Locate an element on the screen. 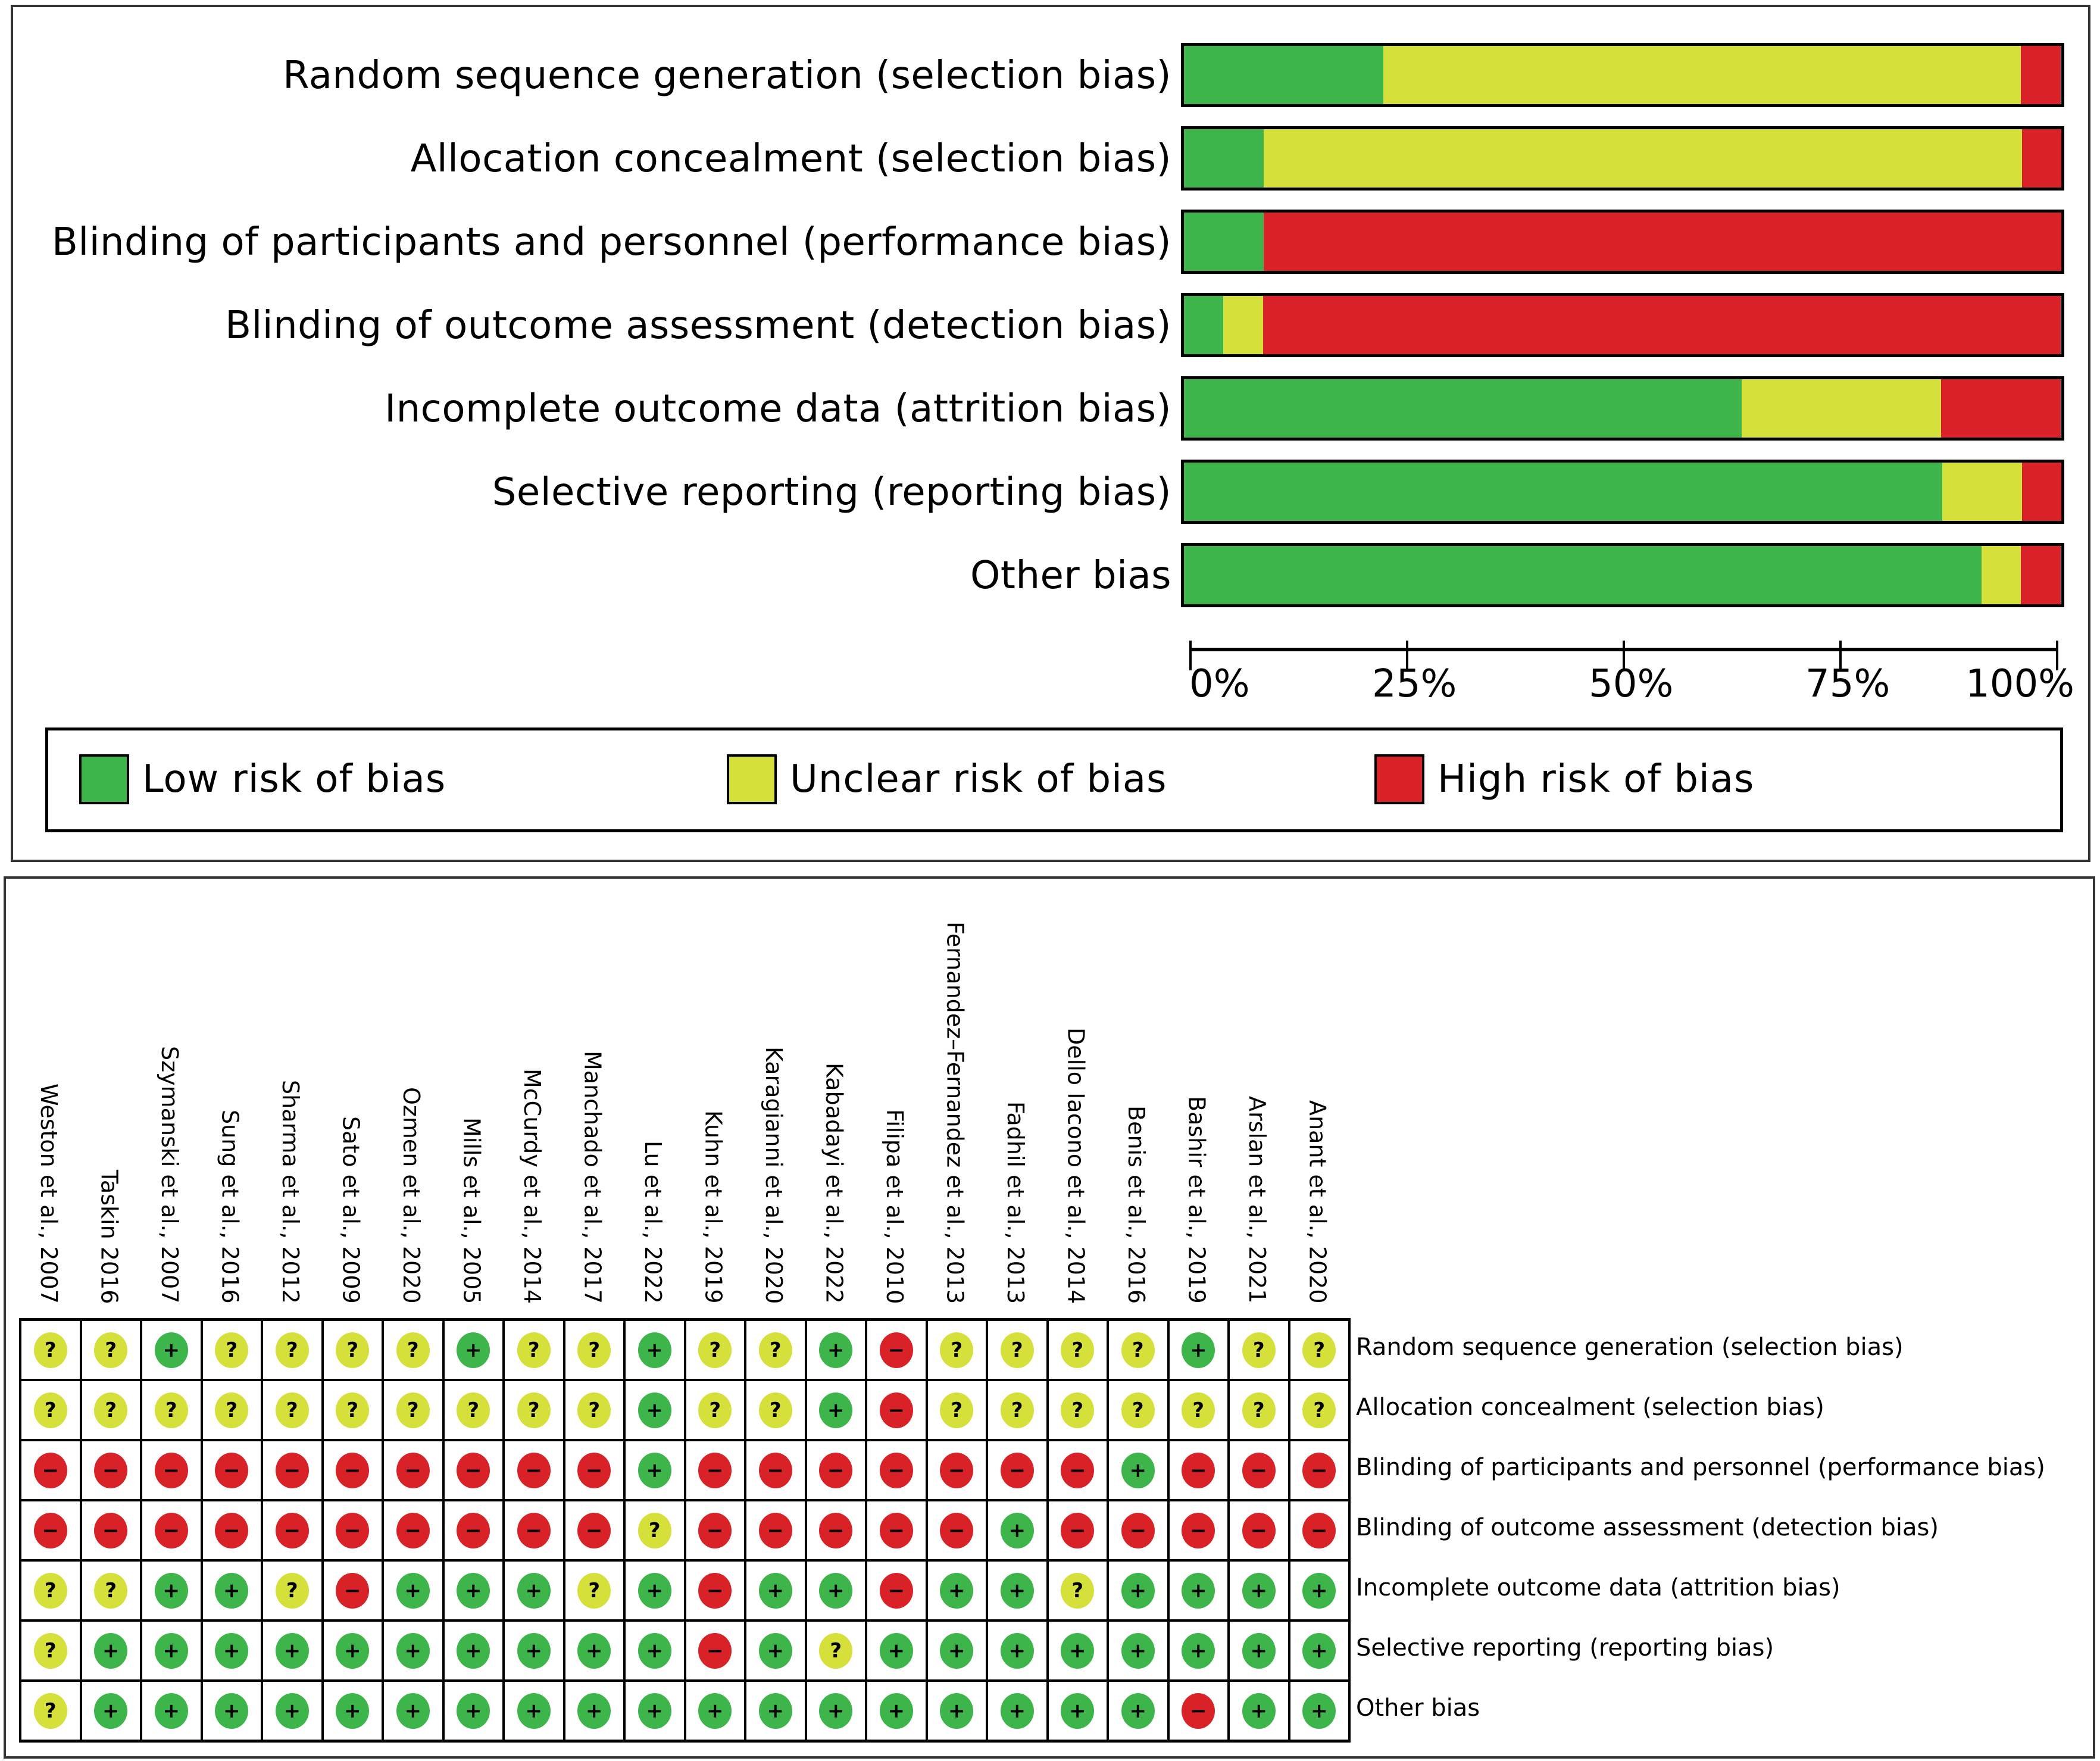 This screenshot has width=2100, height=1761. study-name: Sung et al., 2016 is located at coordinates (230, 1207).